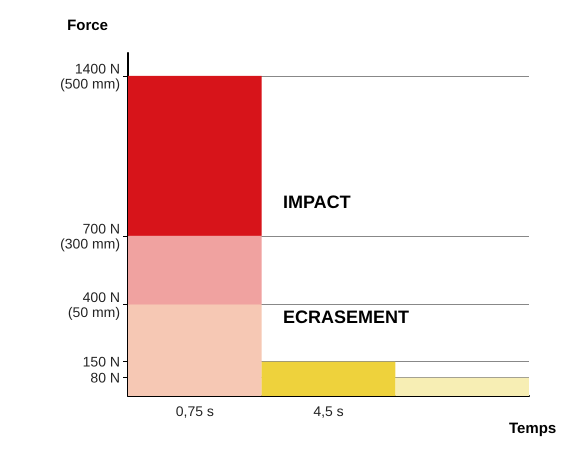 The image size is (577, 464). Describe the element at coordinates (105, 378) in the screenshot. I see `y-tick-label: 80 N` at that location.